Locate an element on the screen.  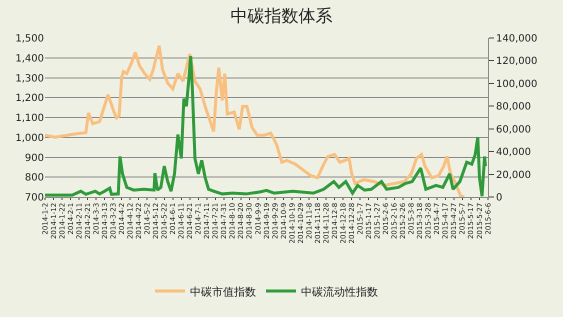
y-tick-label: 1,100 is located at coordinates (29, 118).